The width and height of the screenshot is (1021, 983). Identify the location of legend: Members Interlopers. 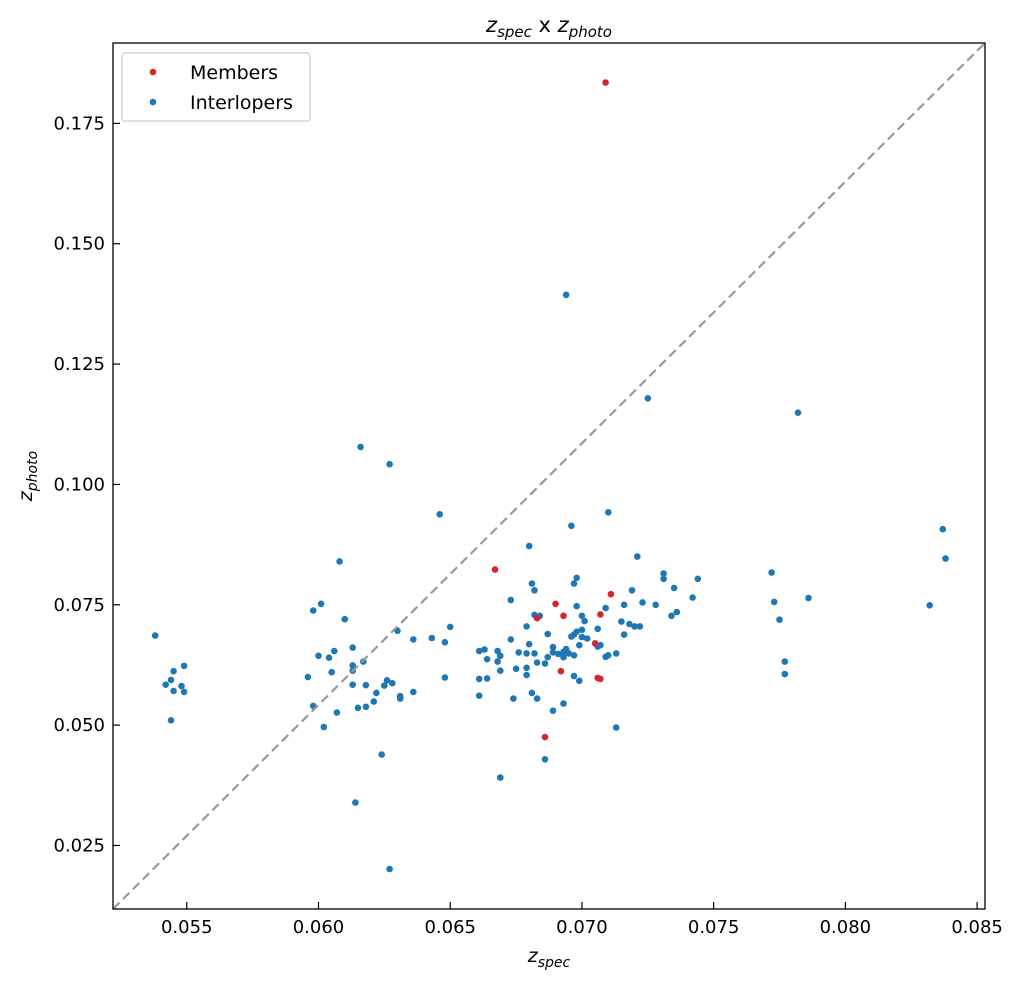
(216, 87).